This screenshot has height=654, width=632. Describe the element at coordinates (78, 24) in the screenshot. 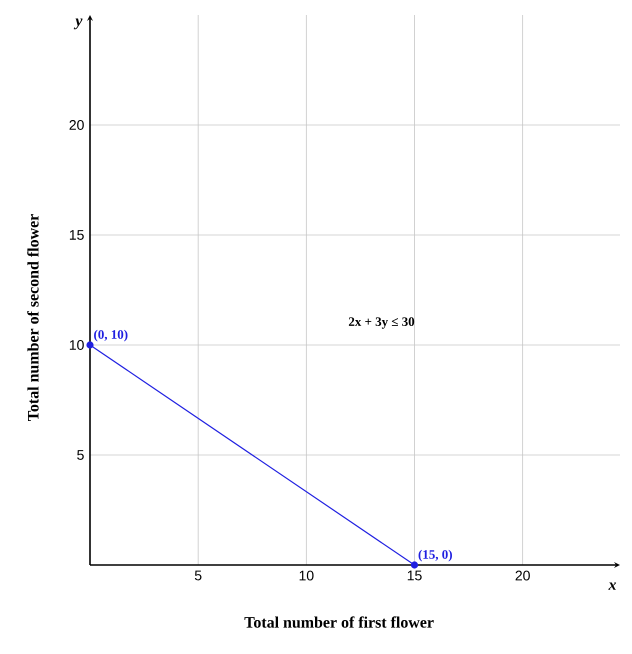

I see `text: y` at that location.